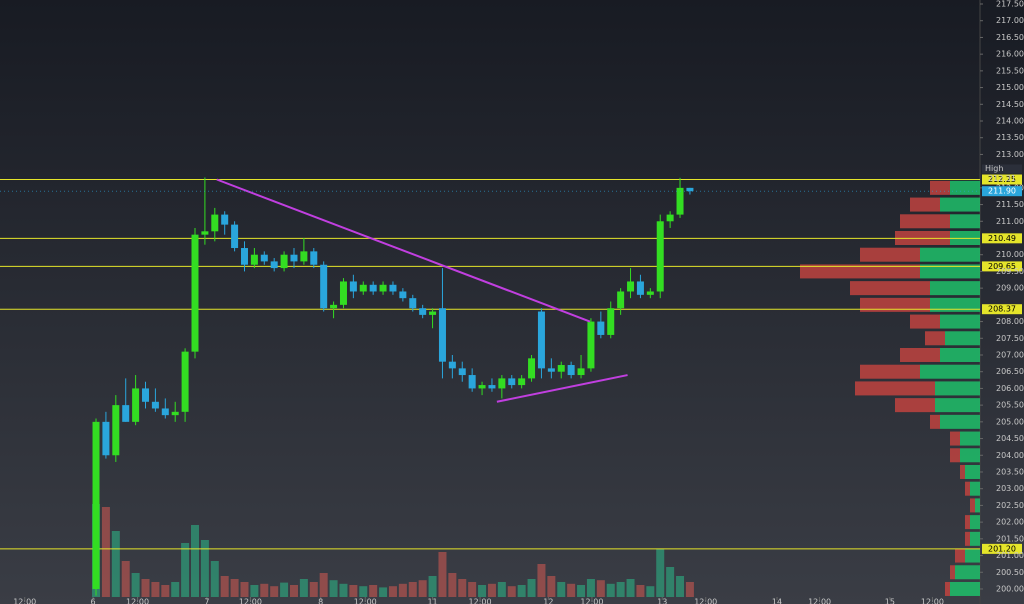 The width and height of the screenshot is (1024, 604). I want to click on y-tick-label: 209.00, so click(1010, 288).